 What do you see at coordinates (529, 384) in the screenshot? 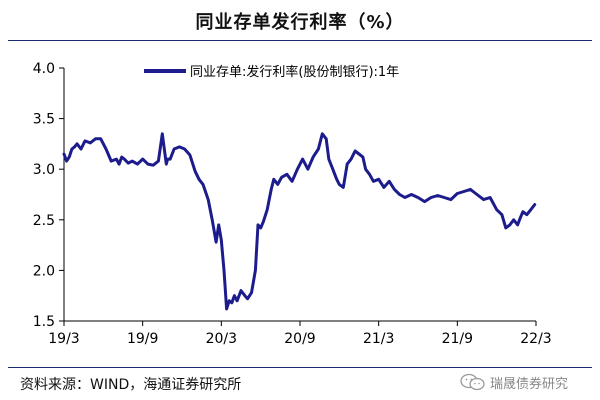
I see `watermark-text: 瑞晟债券研究` at bounding box center [529, 384].